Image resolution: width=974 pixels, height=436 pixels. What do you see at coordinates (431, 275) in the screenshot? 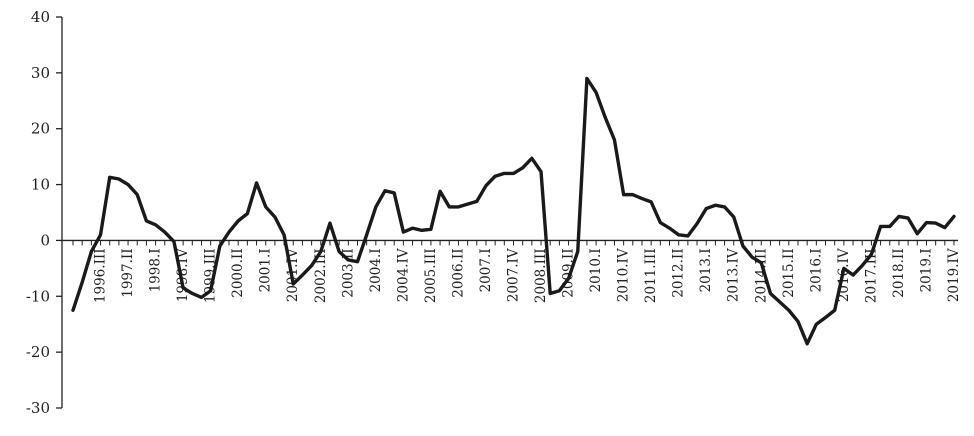
I see `x-tick-label: 2005.III` at bounding box center [431, 275].